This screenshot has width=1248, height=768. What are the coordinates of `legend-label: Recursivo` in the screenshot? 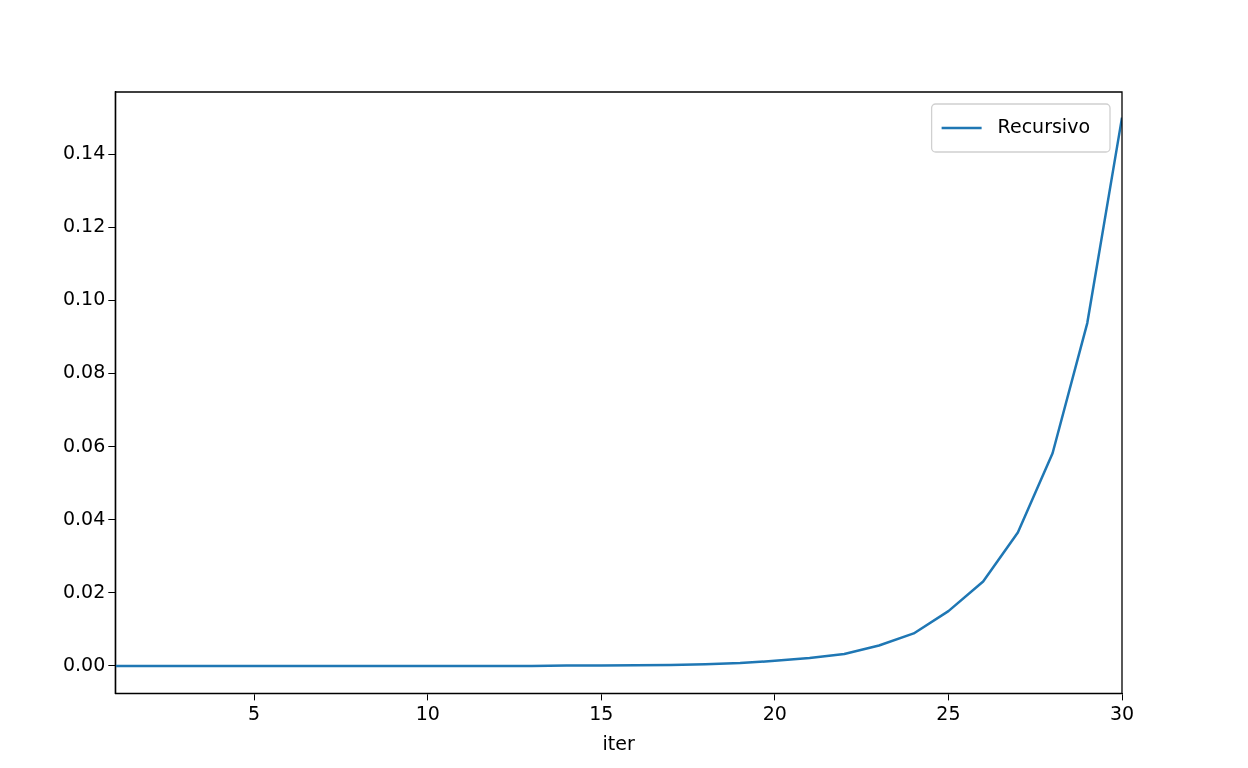 It's located at (1044, 125).